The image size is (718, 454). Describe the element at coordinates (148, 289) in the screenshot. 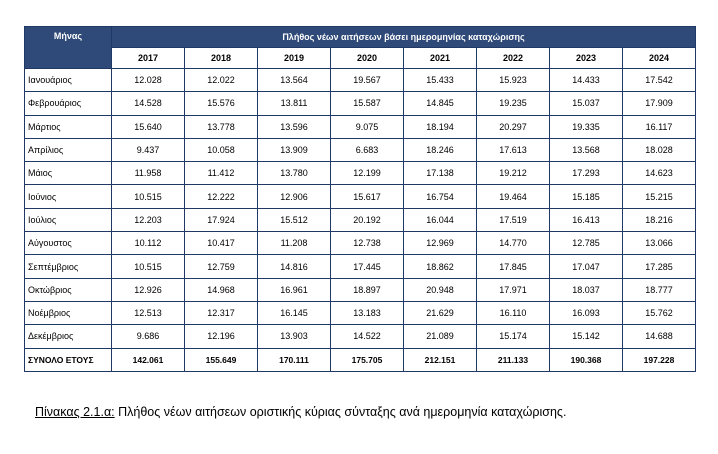

I see `value-cell: 12.926` at that location.